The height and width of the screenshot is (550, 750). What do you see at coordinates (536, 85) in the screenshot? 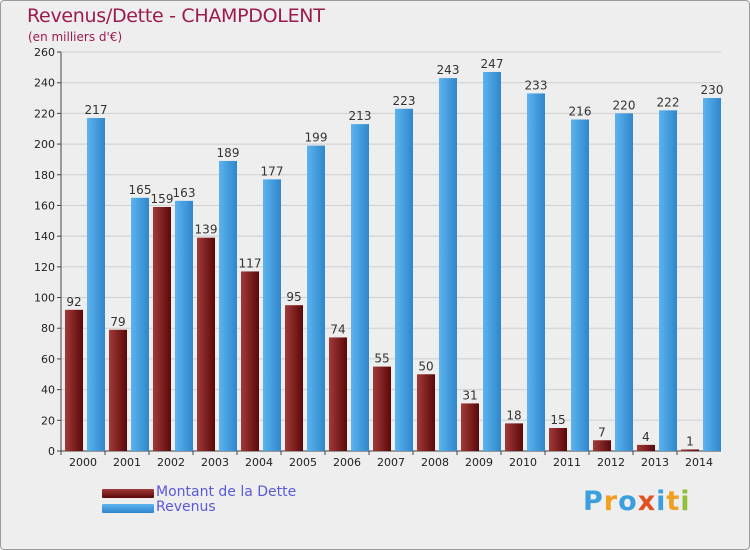
I see `data-label-revenus-2010: 233` at bounding box center [536, 85].